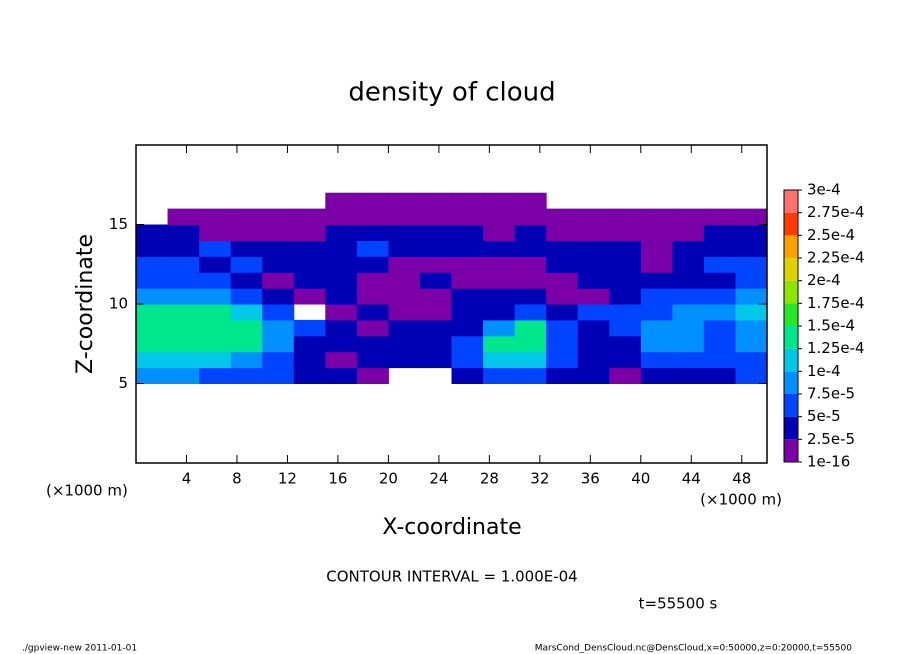  I want to click on colorbar-label: 1.25e-4, so click(836, 348).